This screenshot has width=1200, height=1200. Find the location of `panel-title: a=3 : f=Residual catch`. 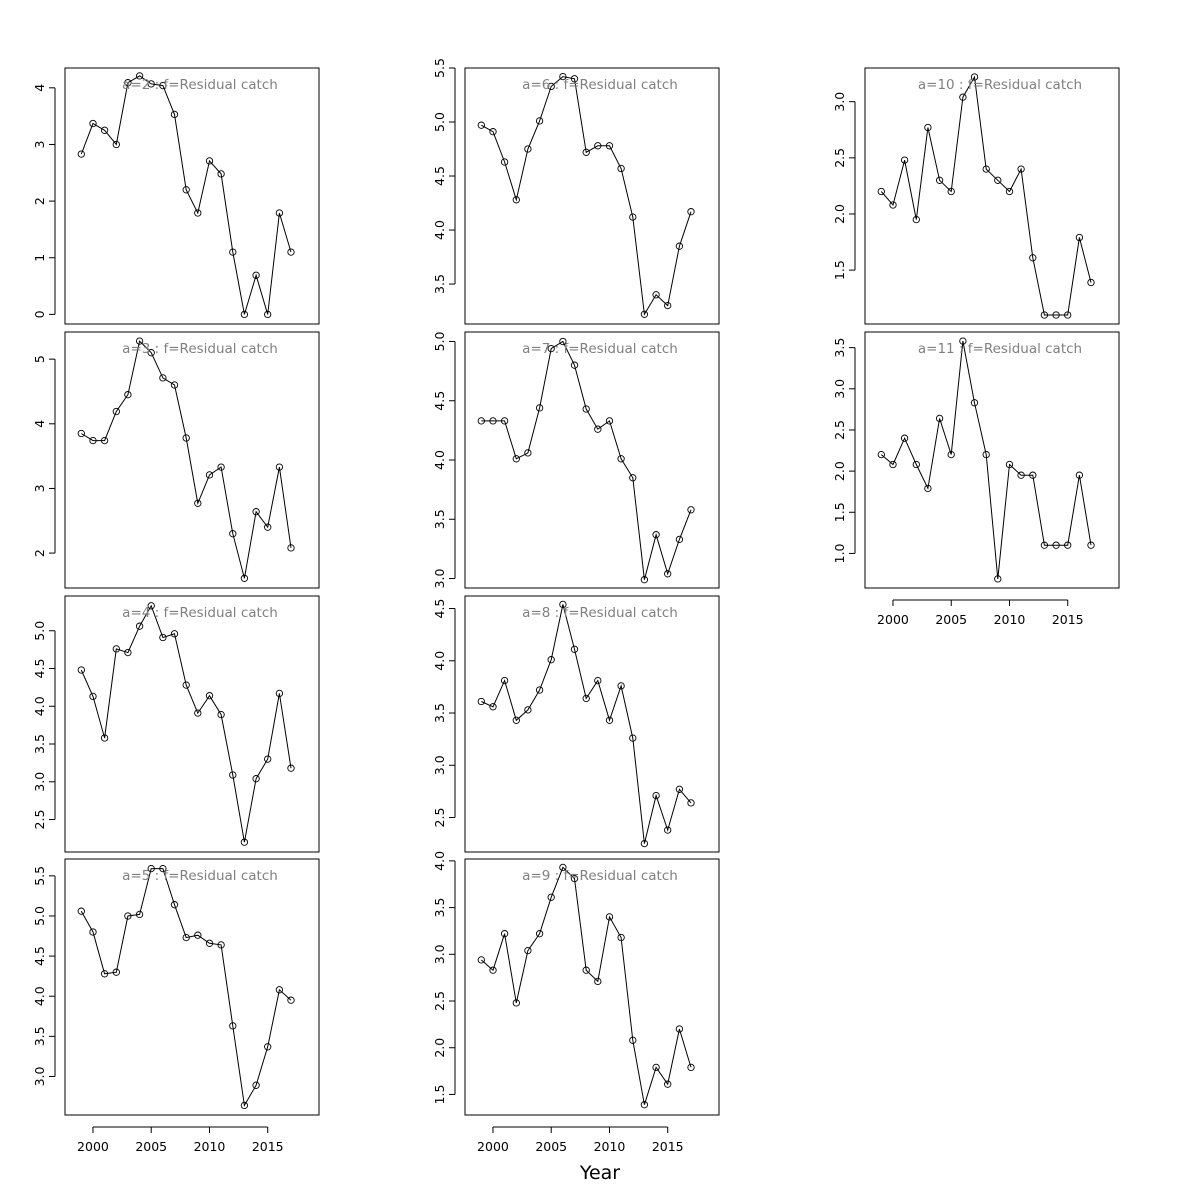

panel-title: a=3 : f=Residual catch is located at coordinates (200, 349).